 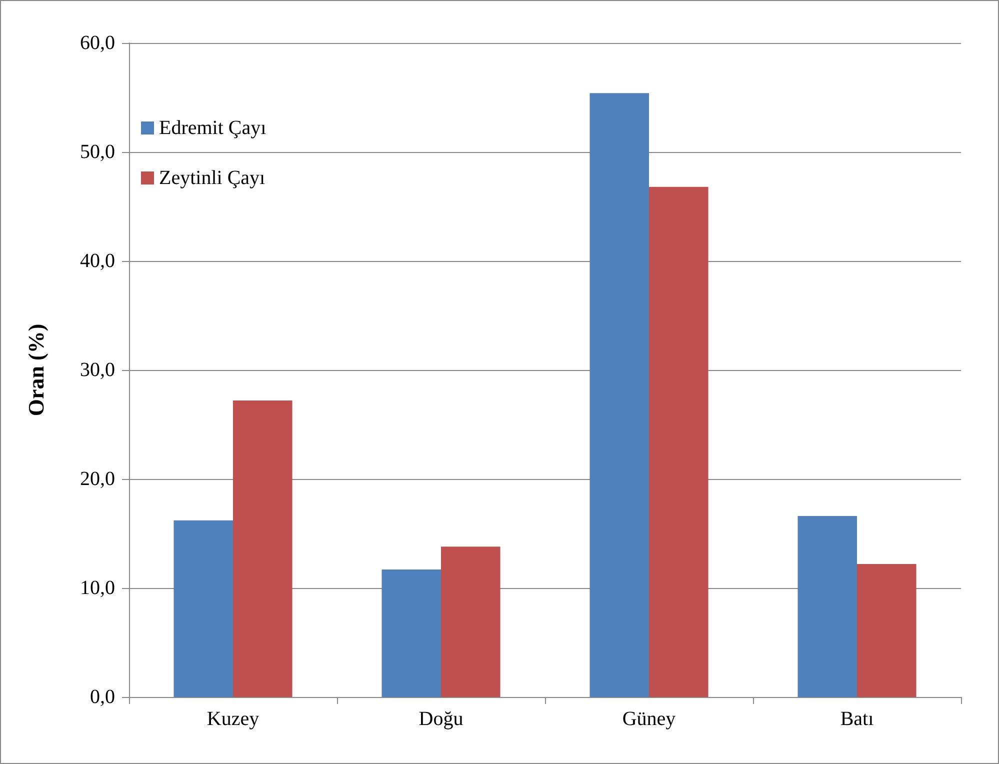 What do you see at coordinates (649, 719) in the screenshot?
I see `x-tick-label: Güney` at bounding box center [649, 719].